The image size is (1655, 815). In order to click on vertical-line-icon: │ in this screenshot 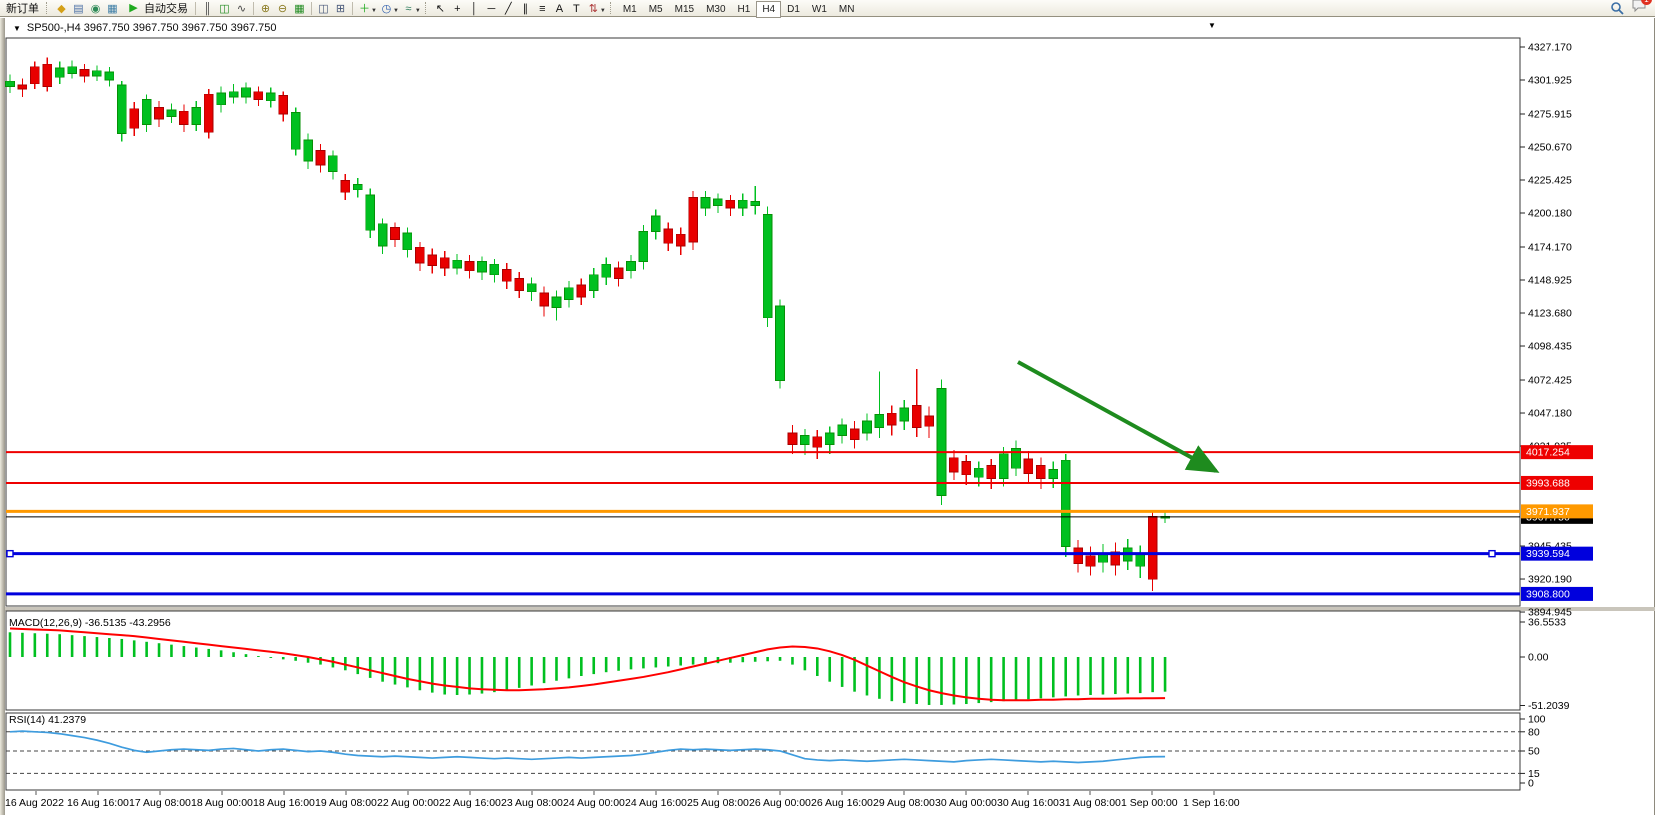, I will do `click(474, 9)`.